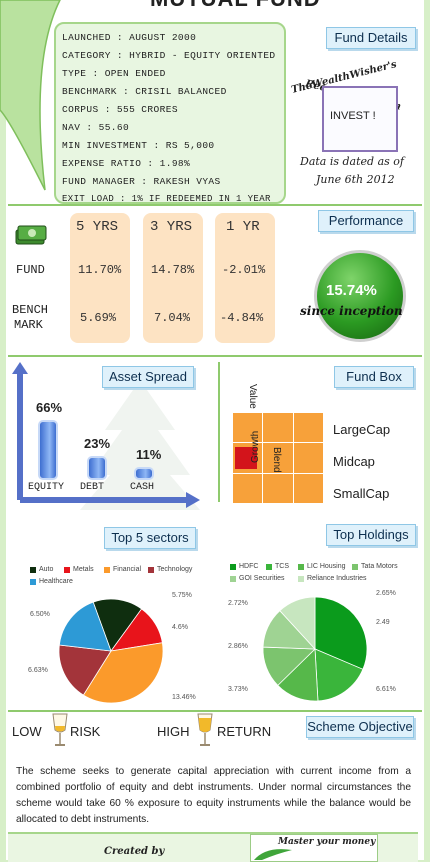  Describe the element at coordinates (184, 697) in the screenshot. I see `sector-label-financial: 13.46%` at that location.